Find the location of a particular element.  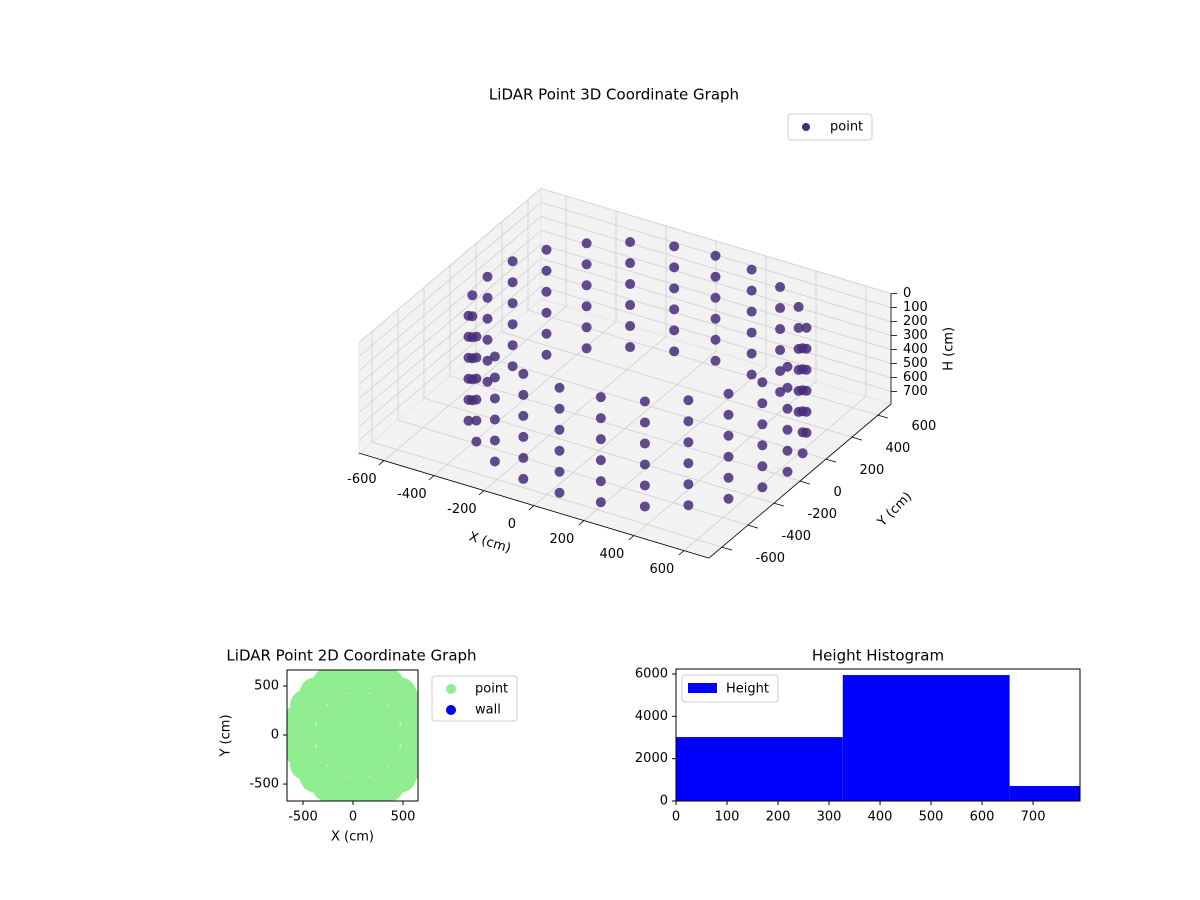

x-tick-label: 100 is located at coordinates (727, 817).